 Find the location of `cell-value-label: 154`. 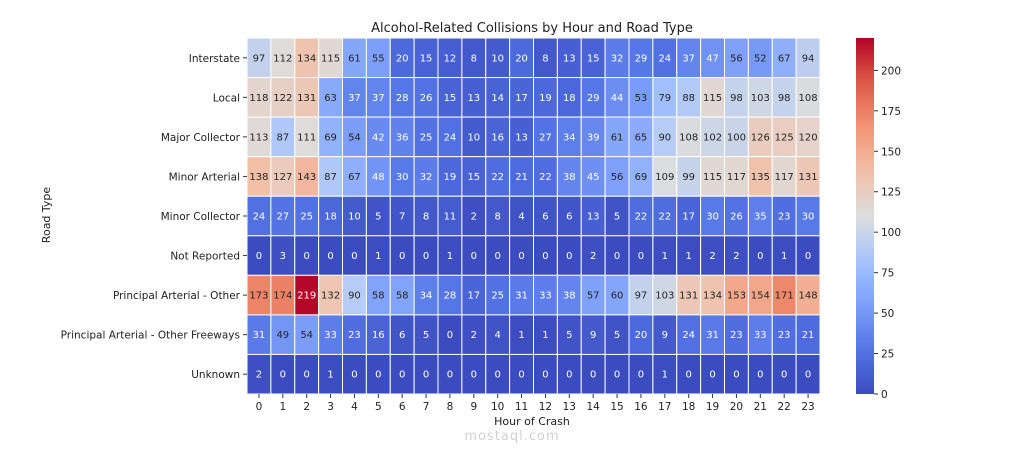

cell-value-label: 154 is located at coordinates (760, 296).